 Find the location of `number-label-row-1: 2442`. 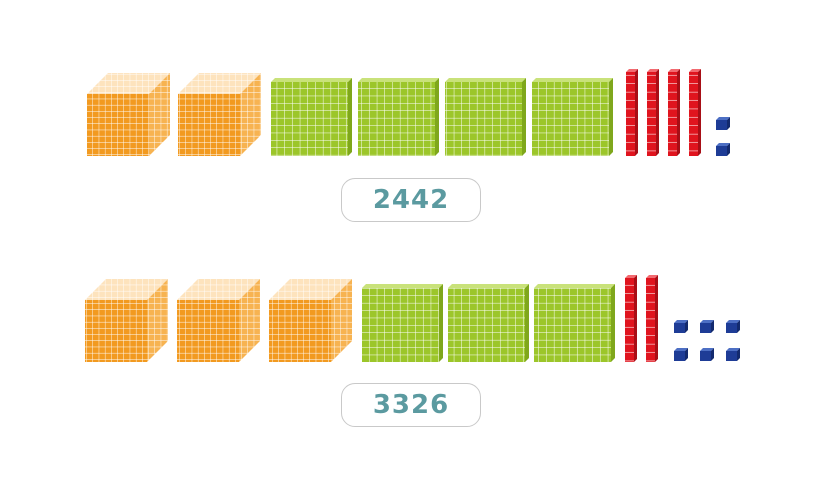

number-label-row-1: 2442 is located at coordinates (411, 200).